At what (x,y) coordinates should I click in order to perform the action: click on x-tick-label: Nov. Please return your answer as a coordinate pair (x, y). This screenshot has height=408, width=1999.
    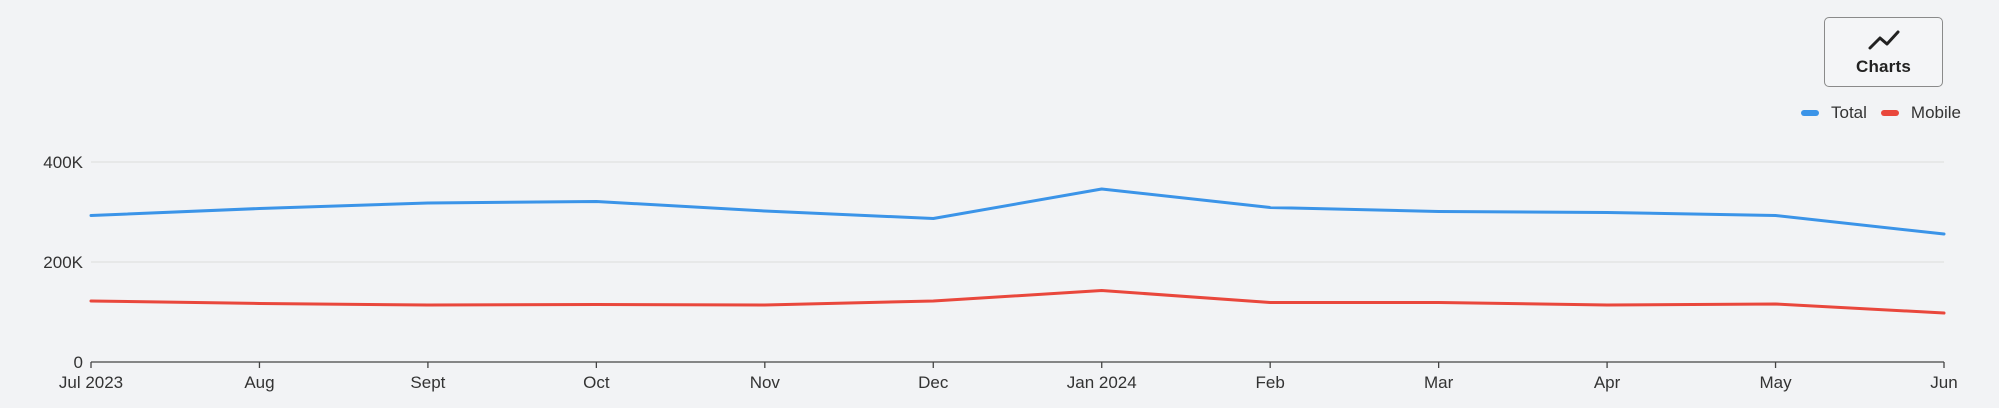
    Looking at the image, I should click on (765, 382).